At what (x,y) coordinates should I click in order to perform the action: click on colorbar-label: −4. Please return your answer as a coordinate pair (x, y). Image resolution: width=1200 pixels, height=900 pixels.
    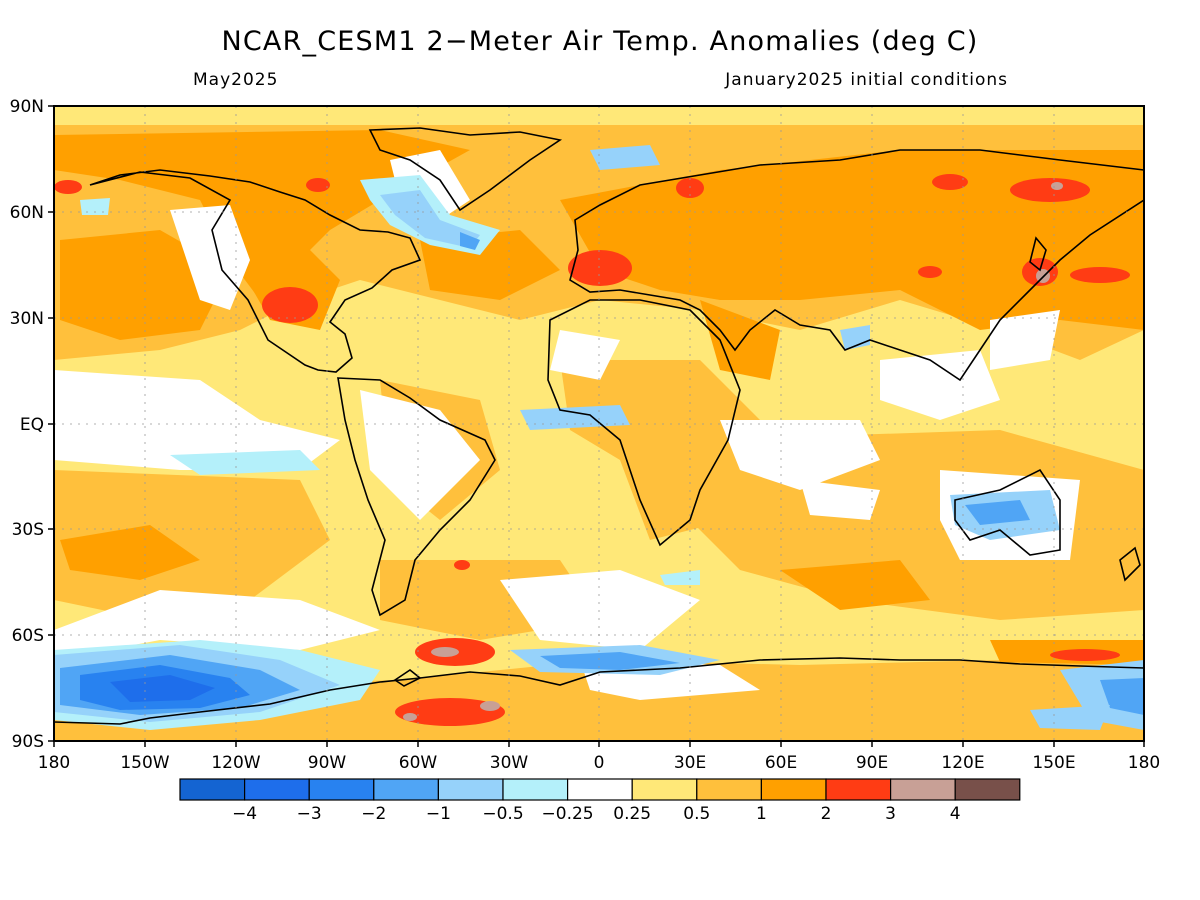
    Looking at the image, I should click on (244, 814).